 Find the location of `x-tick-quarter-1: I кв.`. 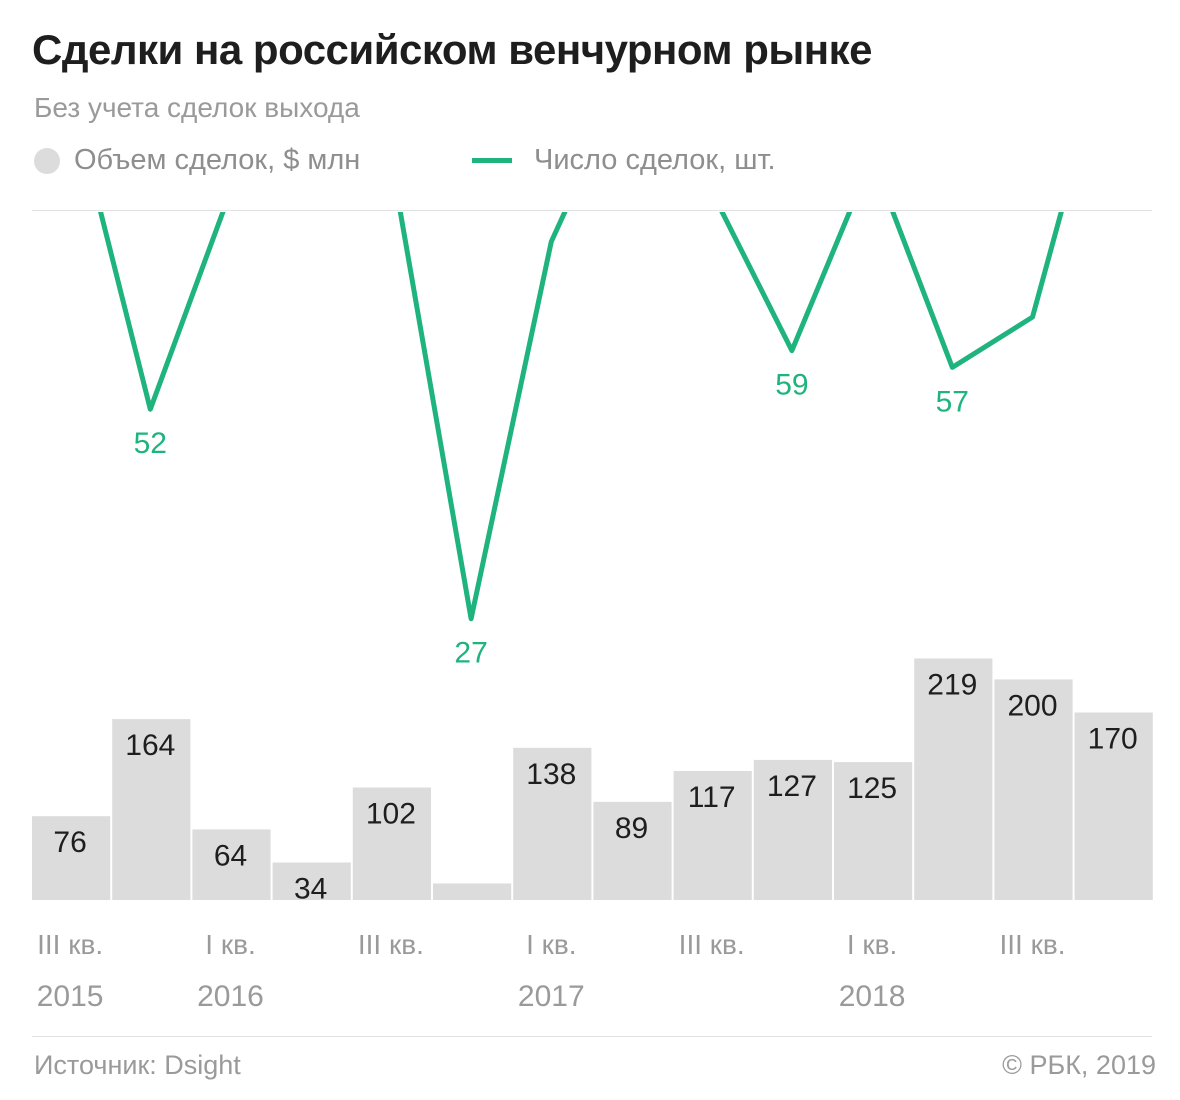

x-tick-quarter-1: I кв. is located at coordinates (230, 944).